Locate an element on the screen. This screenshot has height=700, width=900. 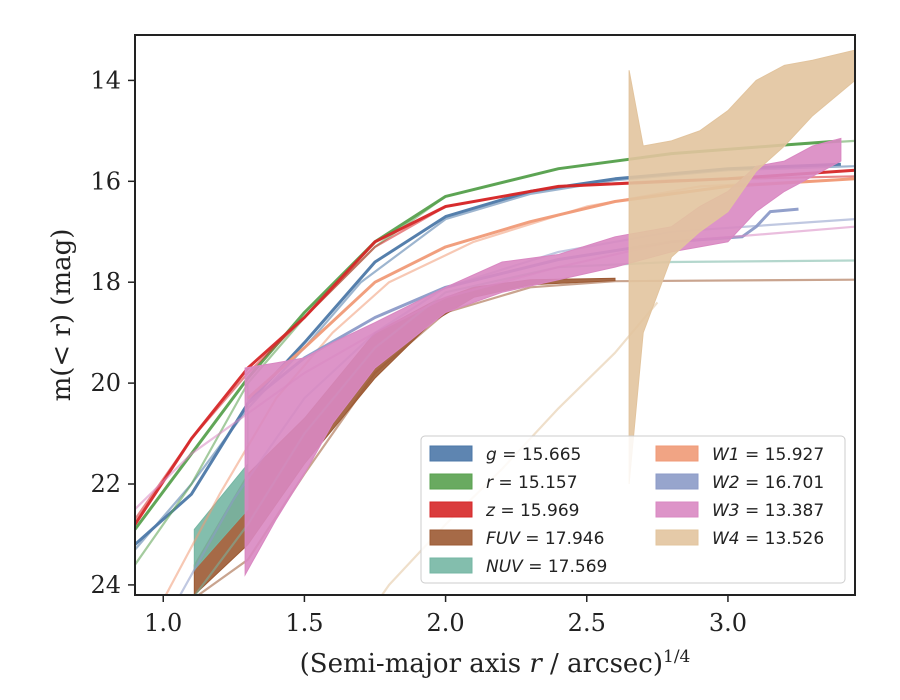
legend-swatch-g is located at coordinates (451, 453).